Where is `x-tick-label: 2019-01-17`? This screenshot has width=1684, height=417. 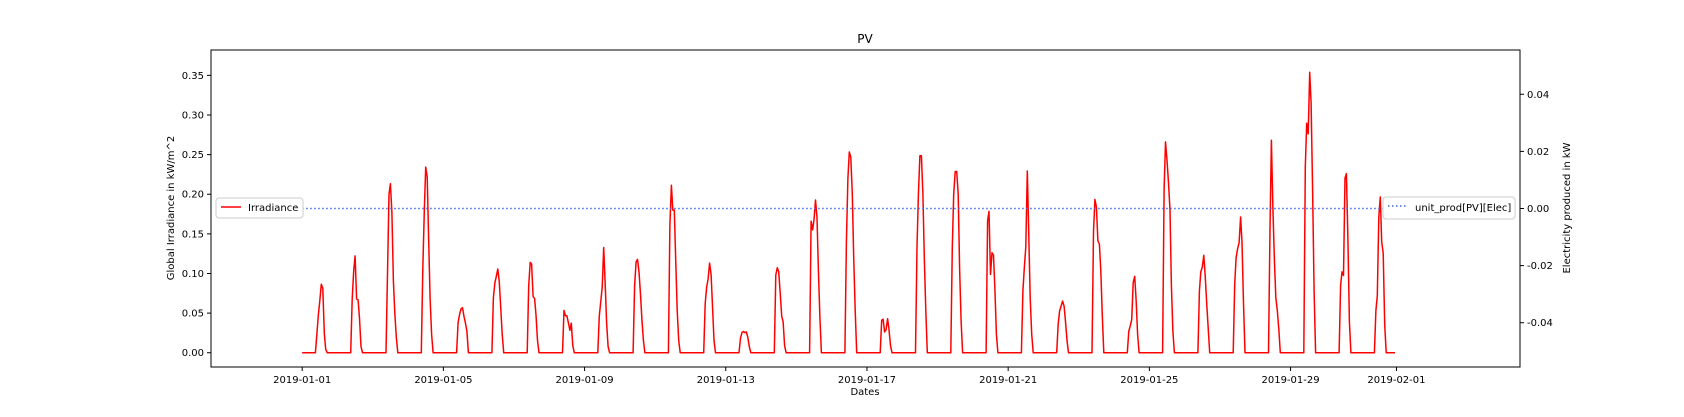 x-tick-label: 2019-01-17 is located at coordinates (867, 380).